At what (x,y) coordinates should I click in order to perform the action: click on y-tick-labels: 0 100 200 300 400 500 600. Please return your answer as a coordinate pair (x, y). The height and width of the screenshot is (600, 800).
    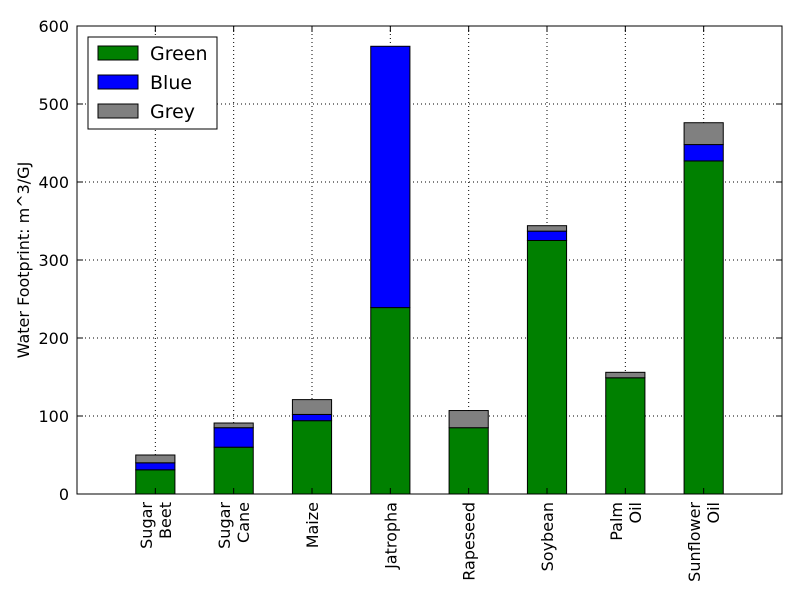
    Looking at the image, I should click on (53, 260).